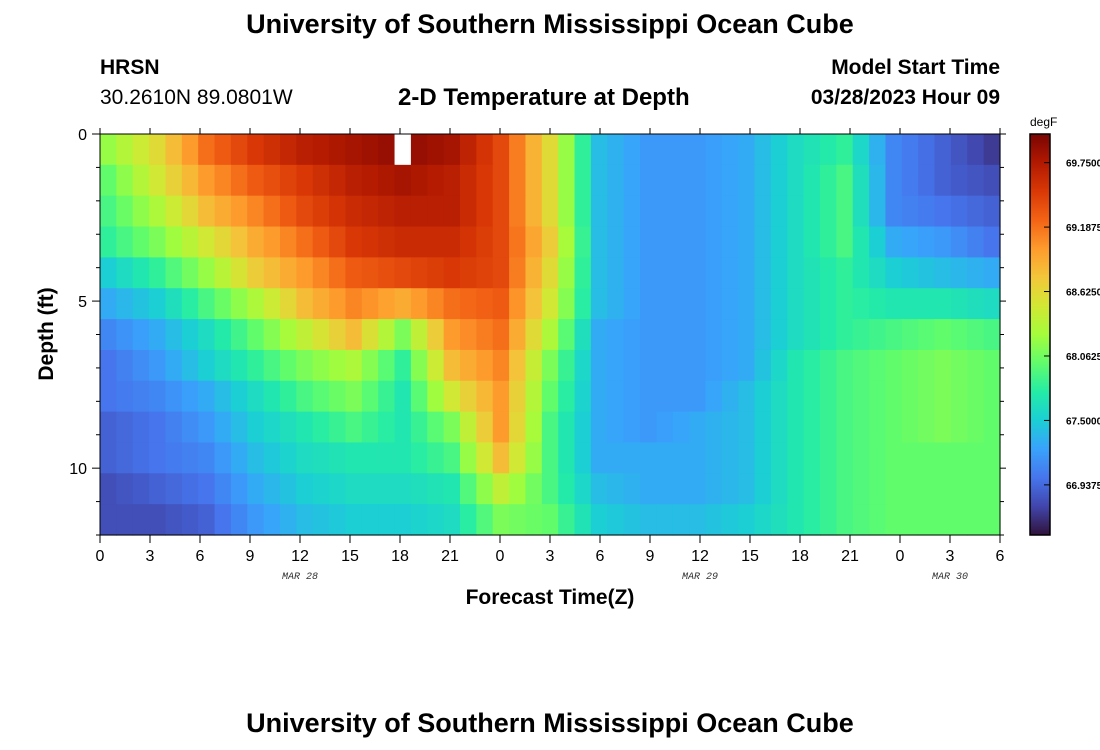 The height and width of the screenshot is (750, 1100). What do you see at coordinates (950, 556) in the screenshot?
I see `x-tick-label: 3` at bounding box center [950, 556].